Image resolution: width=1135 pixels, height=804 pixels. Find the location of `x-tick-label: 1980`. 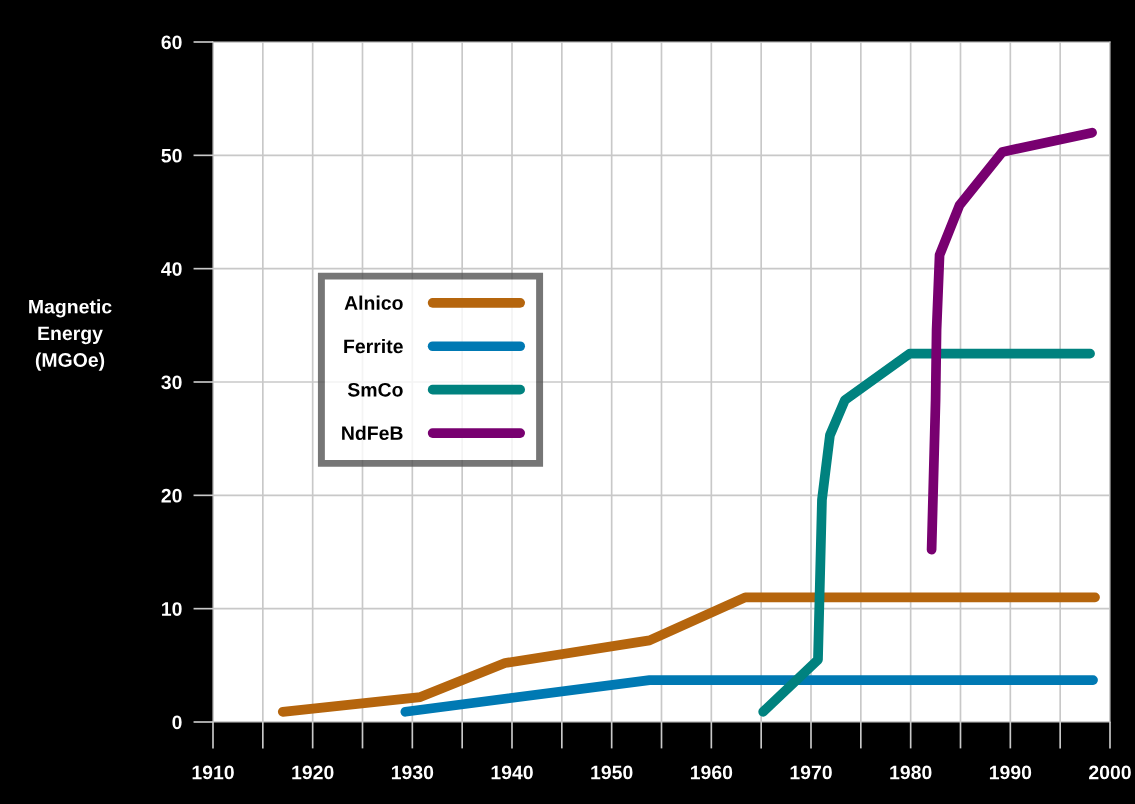

x-tick-label: 1980 is located at coordinates (911, 772).